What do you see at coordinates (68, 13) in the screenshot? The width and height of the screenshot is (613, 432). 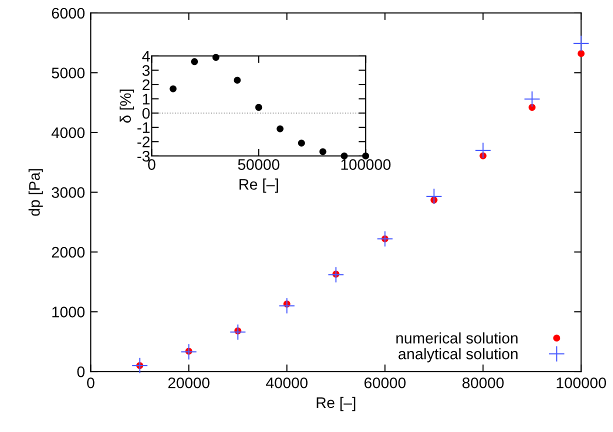 I see `y-tick-label: 6000` at bounding box center [68, 13].